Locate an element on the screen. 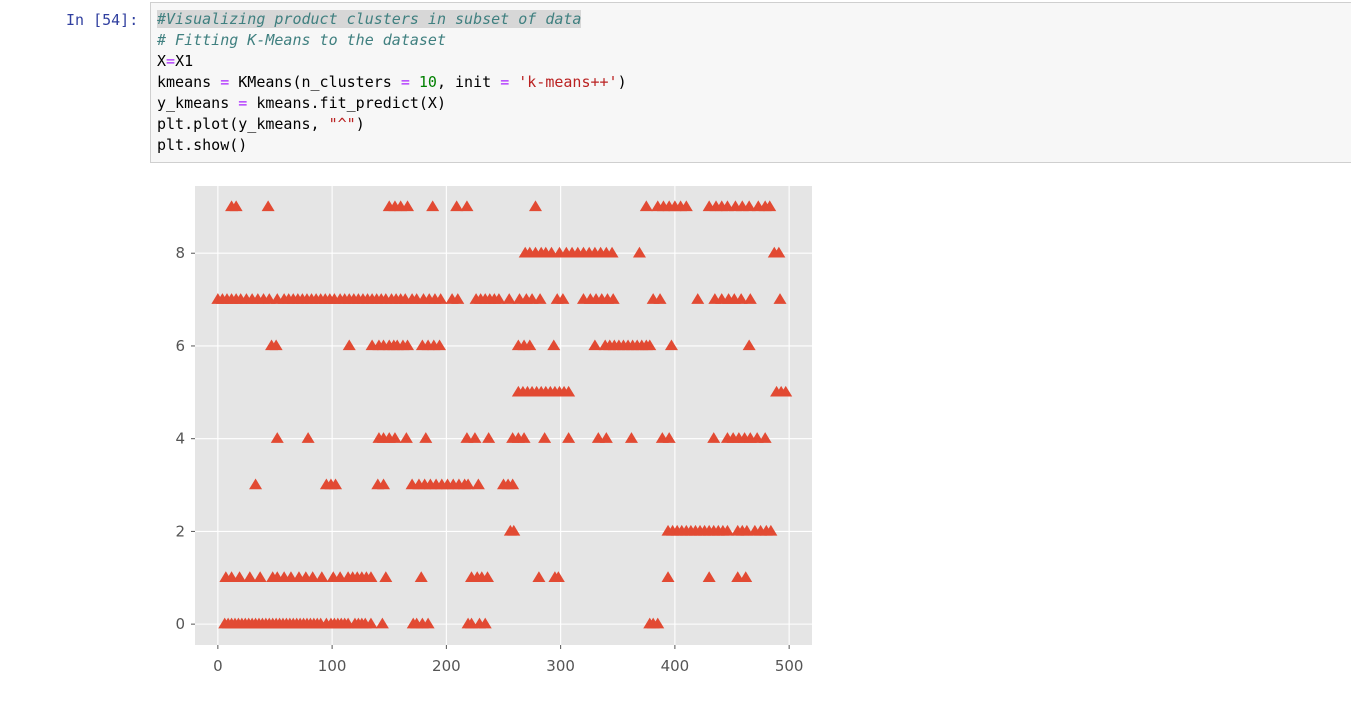 Image resolution: width=1351 pixels, height=702 pixels. code-line: plt.show() is located at coordinates (392, 145).